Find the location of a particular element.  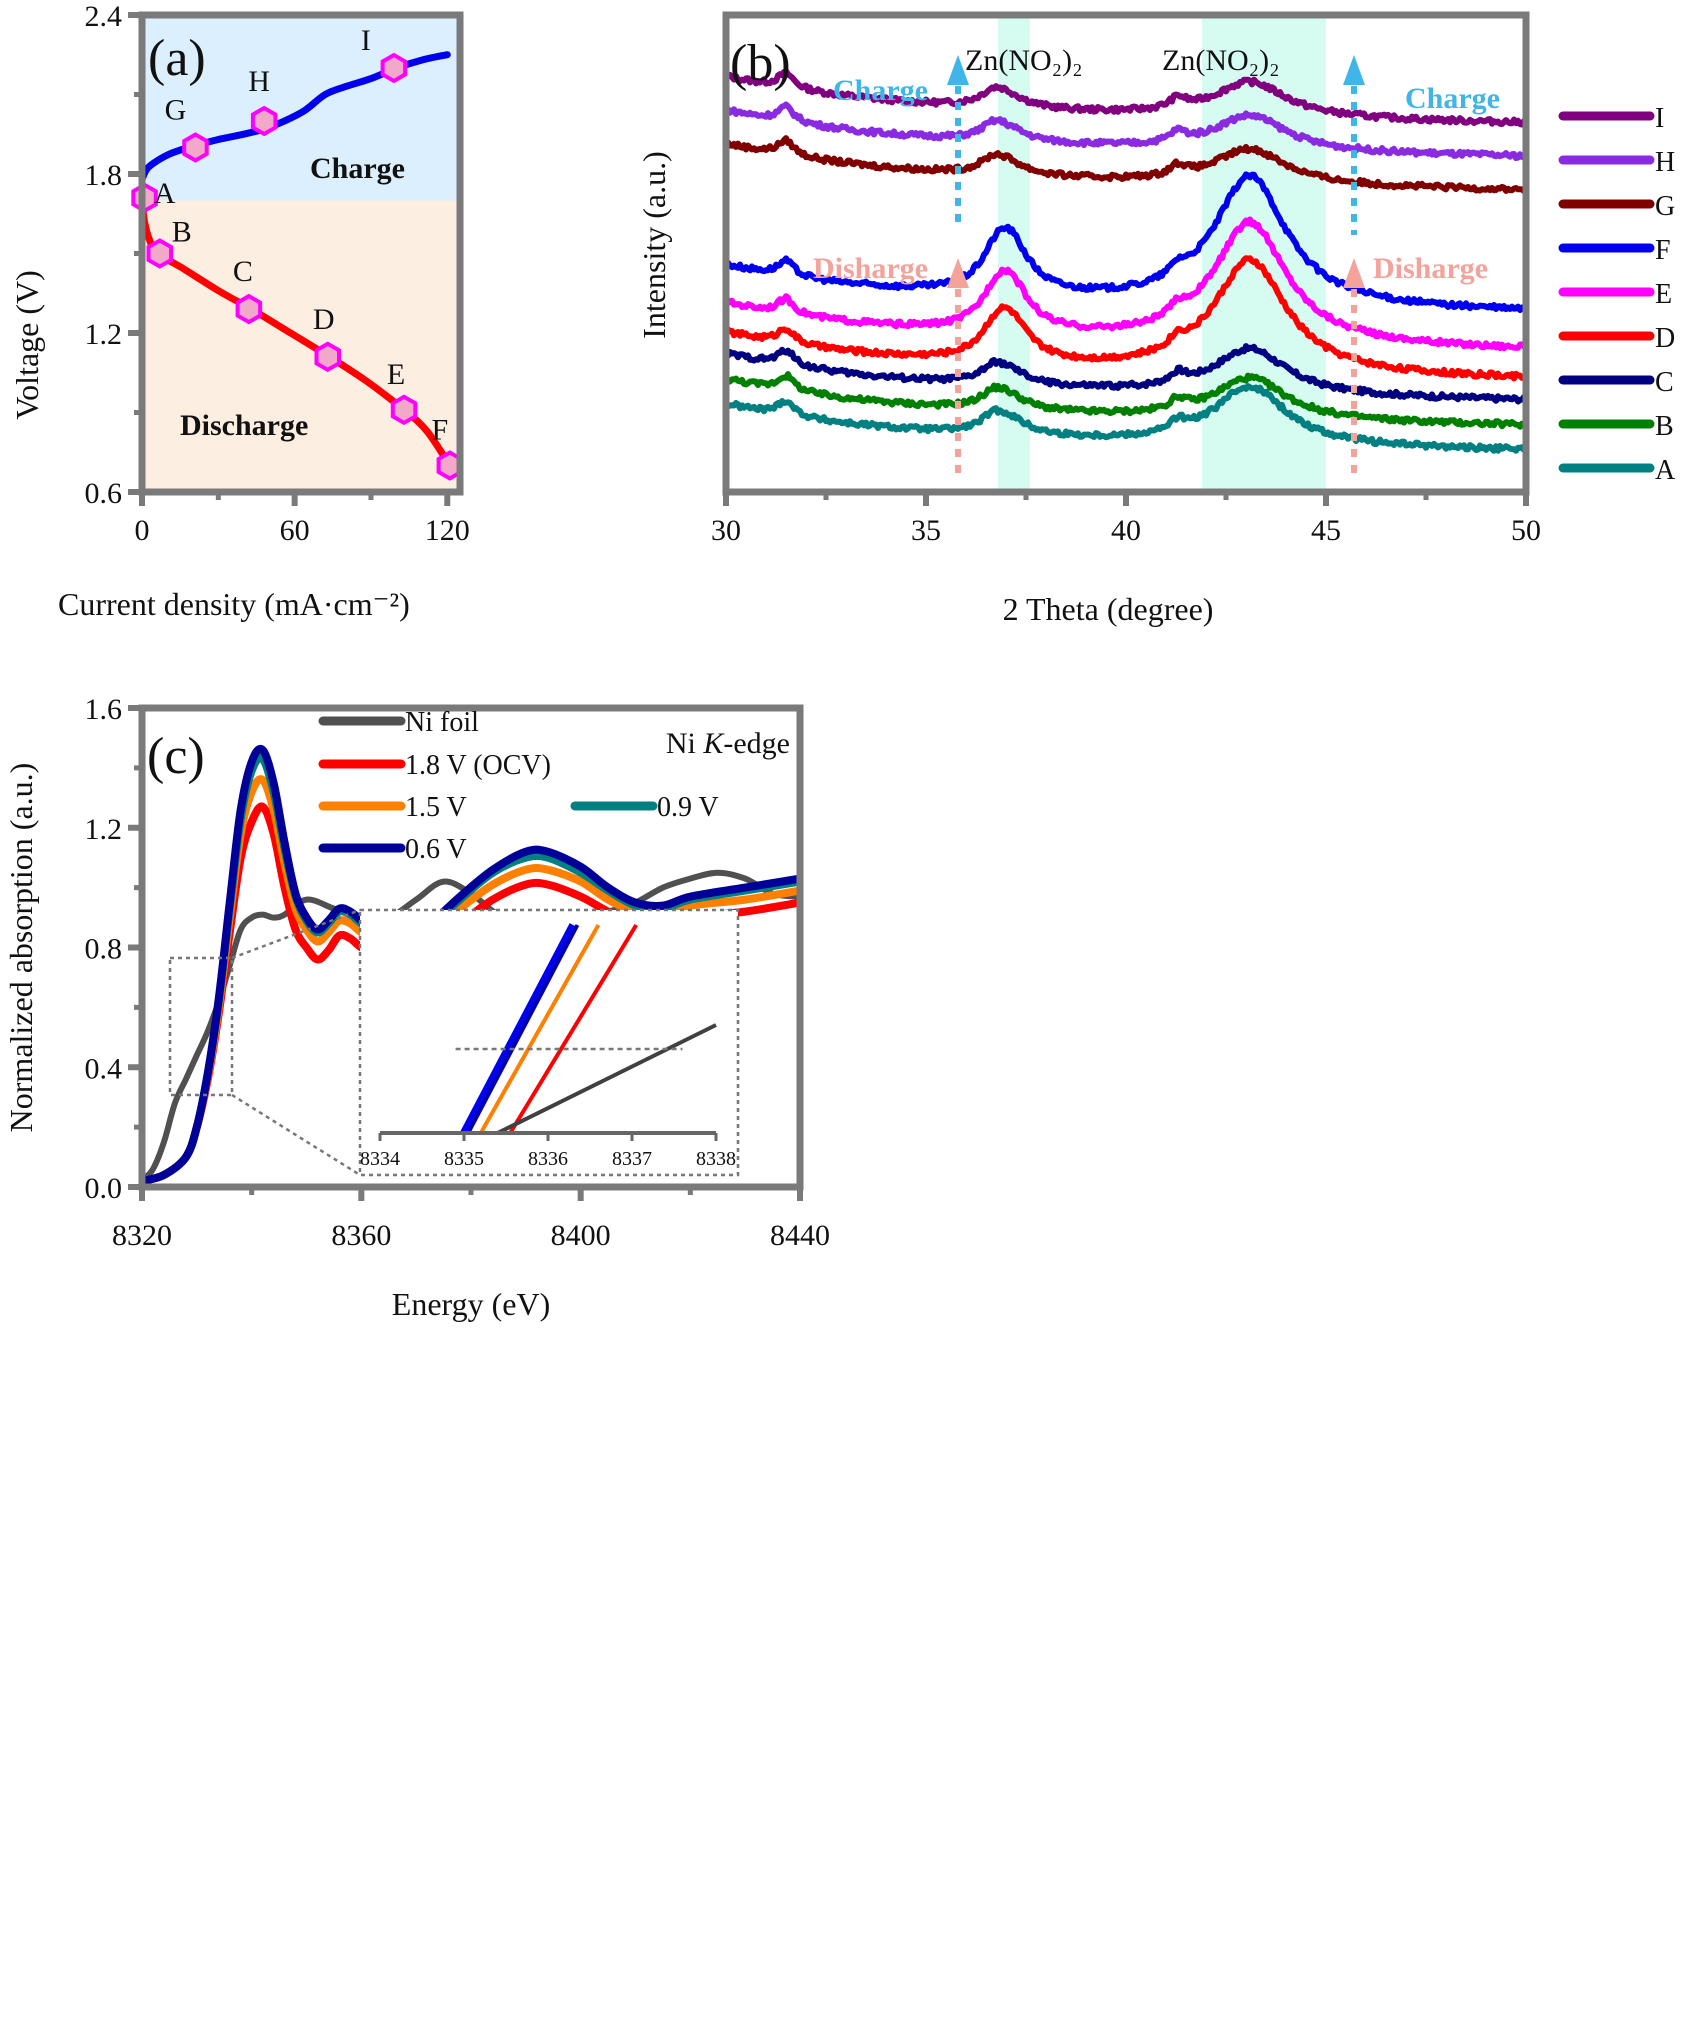

x-tick-label: 40 is located at coordinates (1126, 530).